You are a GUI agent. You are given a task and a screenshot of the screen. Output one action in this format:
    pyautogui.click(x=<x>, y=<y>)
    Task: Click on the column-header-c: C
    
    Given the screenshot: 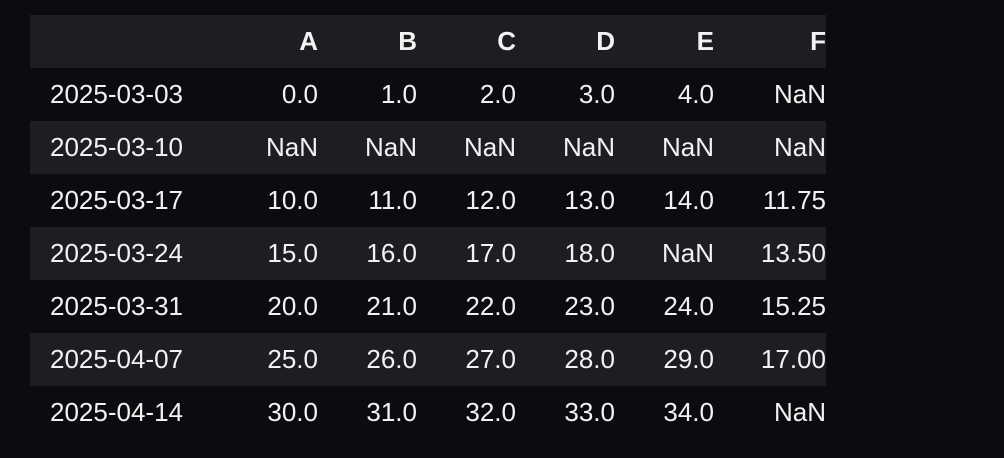 What is the action you would take?
    pyautogui.click(x=506, y=41)
    